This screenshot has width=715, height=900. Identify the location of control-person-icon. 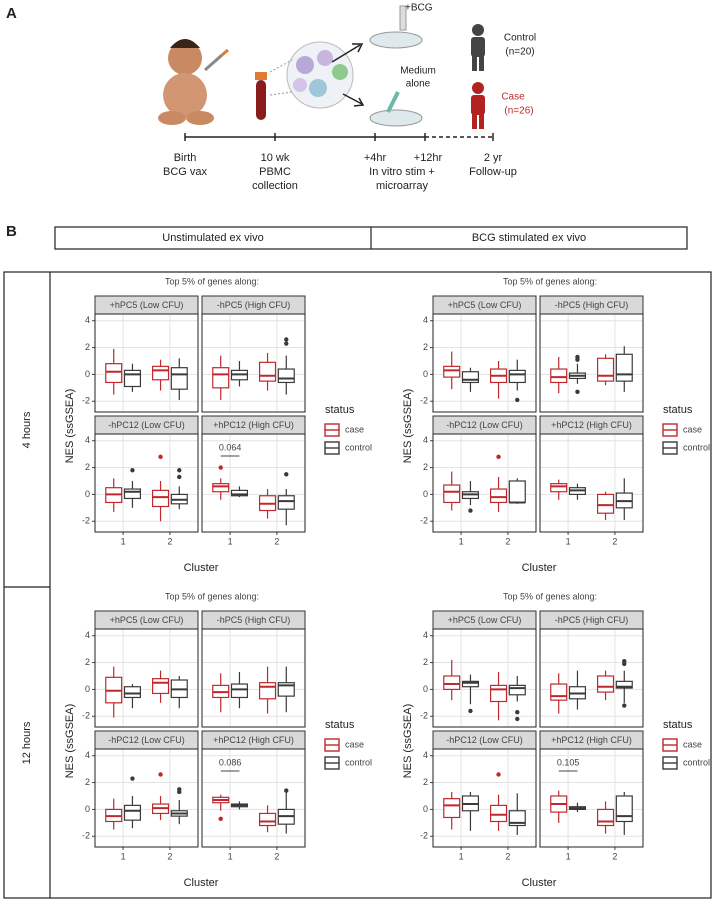
(478, 47).